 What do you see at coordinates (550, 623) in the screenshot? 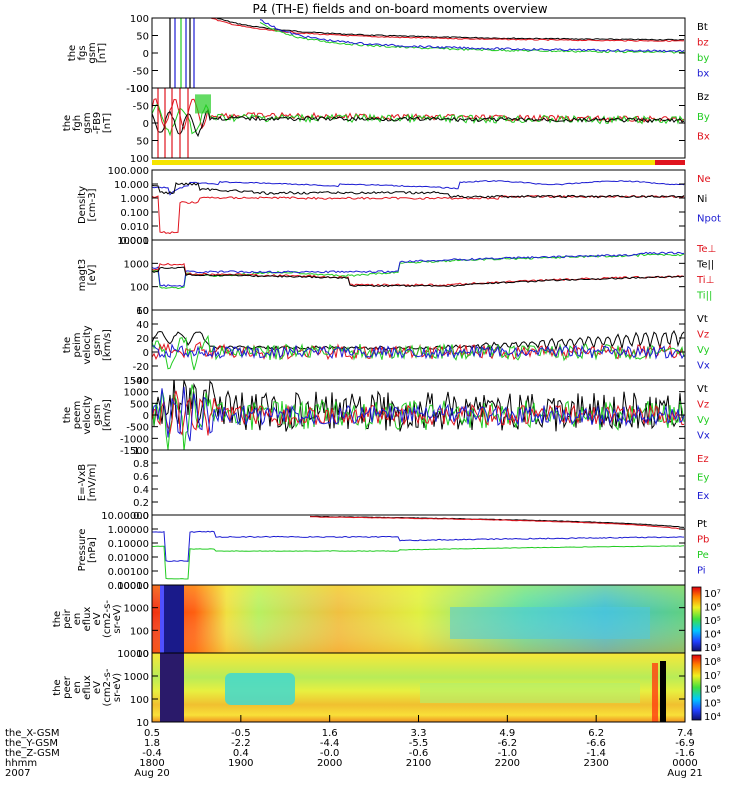
I see `peir-cyan-region` at bounding box center [550, 623].